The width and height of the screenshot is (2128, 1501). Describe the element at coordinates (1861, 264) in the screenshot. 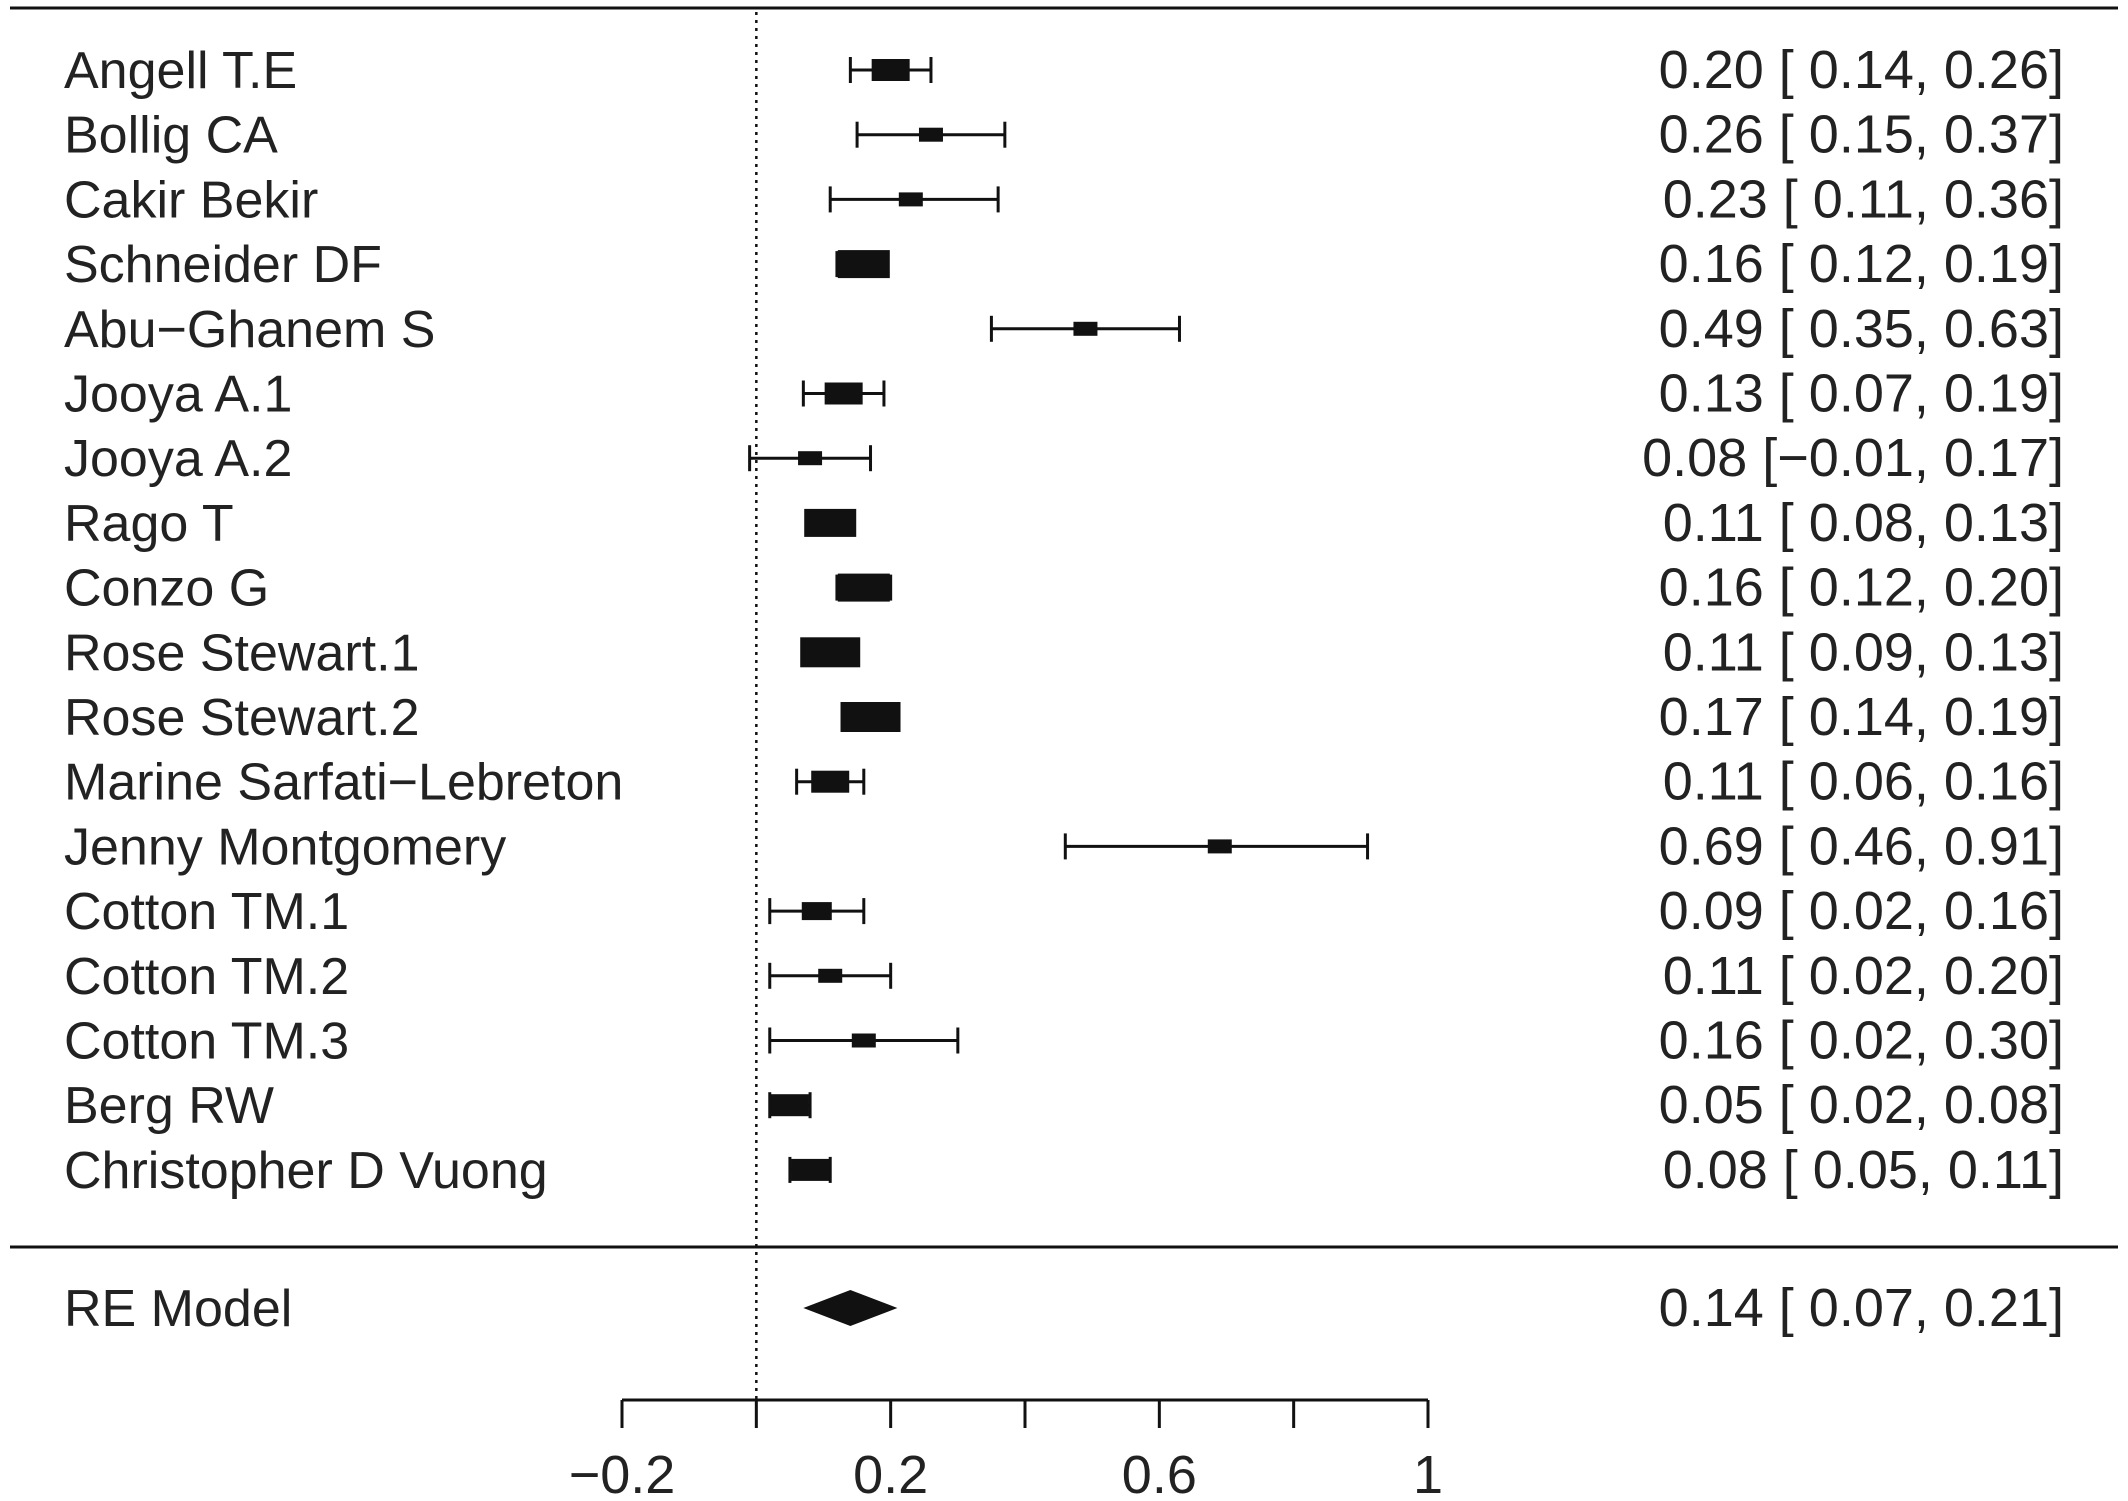

I see `ci-value-text: 0.16 [ 0.12, 0.19]` at that location.